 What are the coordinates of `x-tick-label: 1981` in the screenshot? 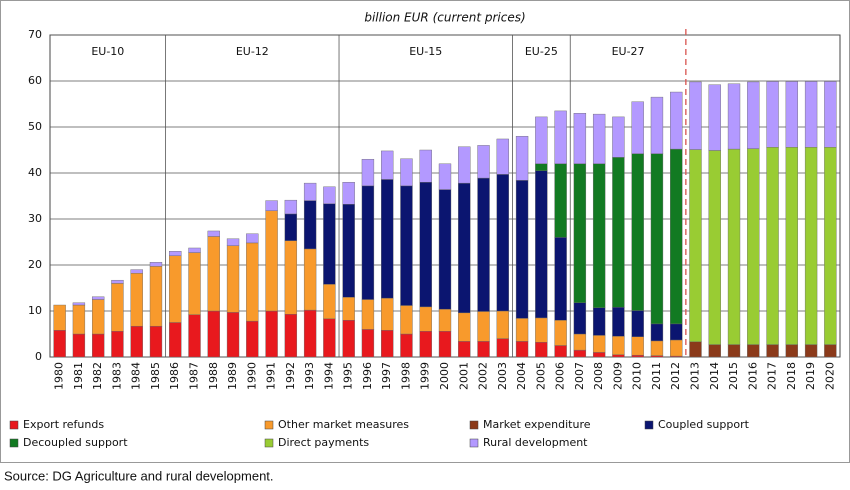 It's located at (78, 376).